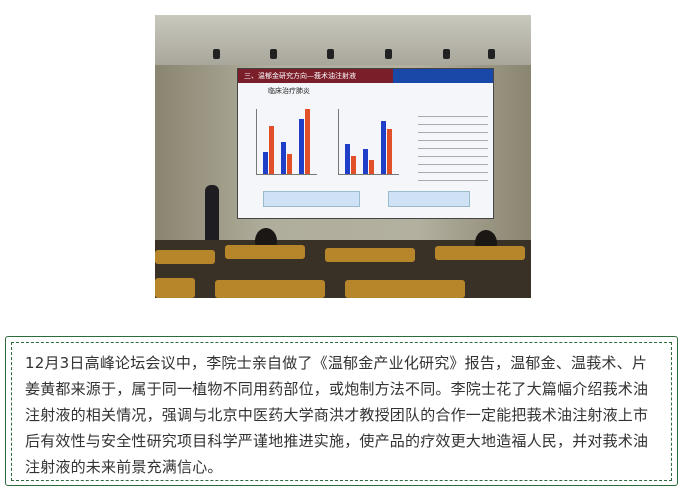 This screenshot has width=685, height=491. I want to click on audience-seats, so click(343, 263).